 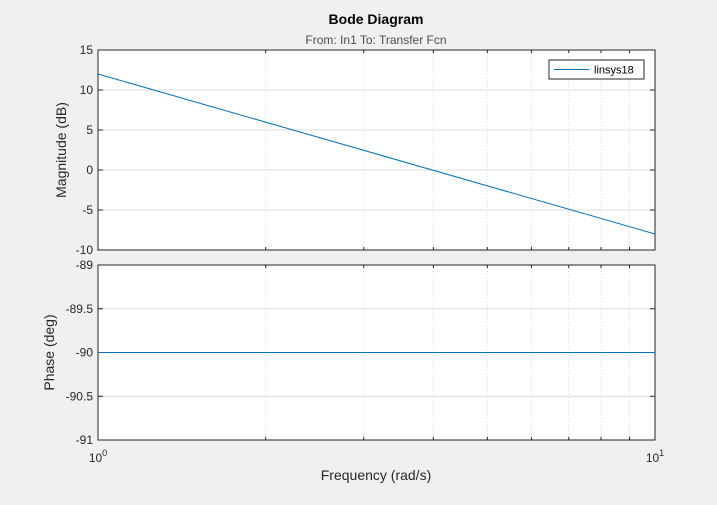 I want to click on phase-y-tick-label: -89.5, so click(x=80, y=309).